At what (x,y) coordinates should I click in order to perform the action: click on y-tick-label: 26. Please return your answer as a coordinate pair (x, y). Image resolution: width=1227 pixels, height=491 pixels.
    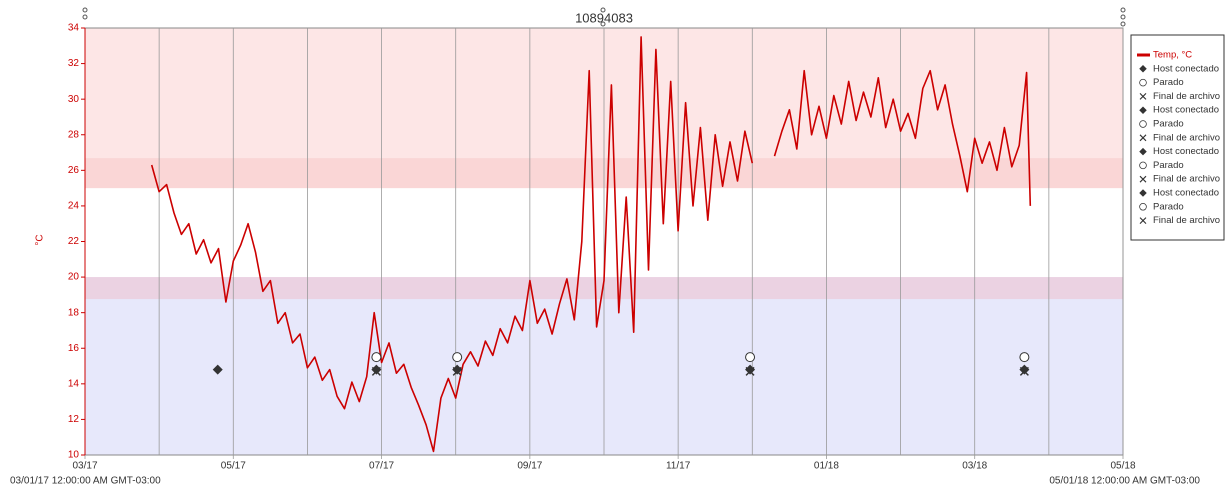
    Looking at the image, I should click on (74, 170).